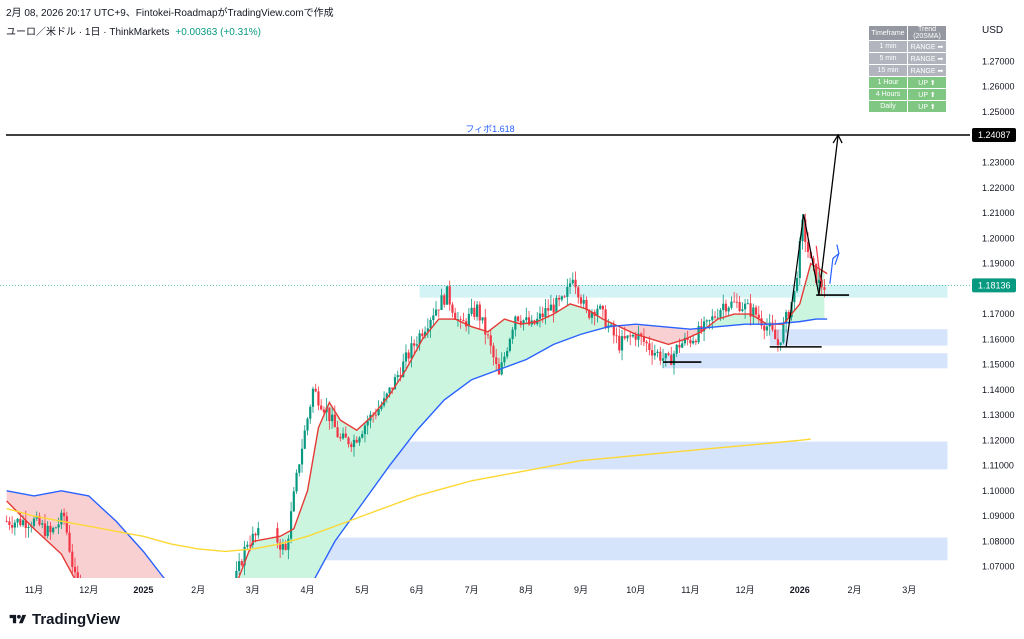 The width and height of the screenshot is (1024, 639). Describe the element at coordinates (888, 94) in the screenshot. I see `trend-tf-cell: 4 Hours` at that location.